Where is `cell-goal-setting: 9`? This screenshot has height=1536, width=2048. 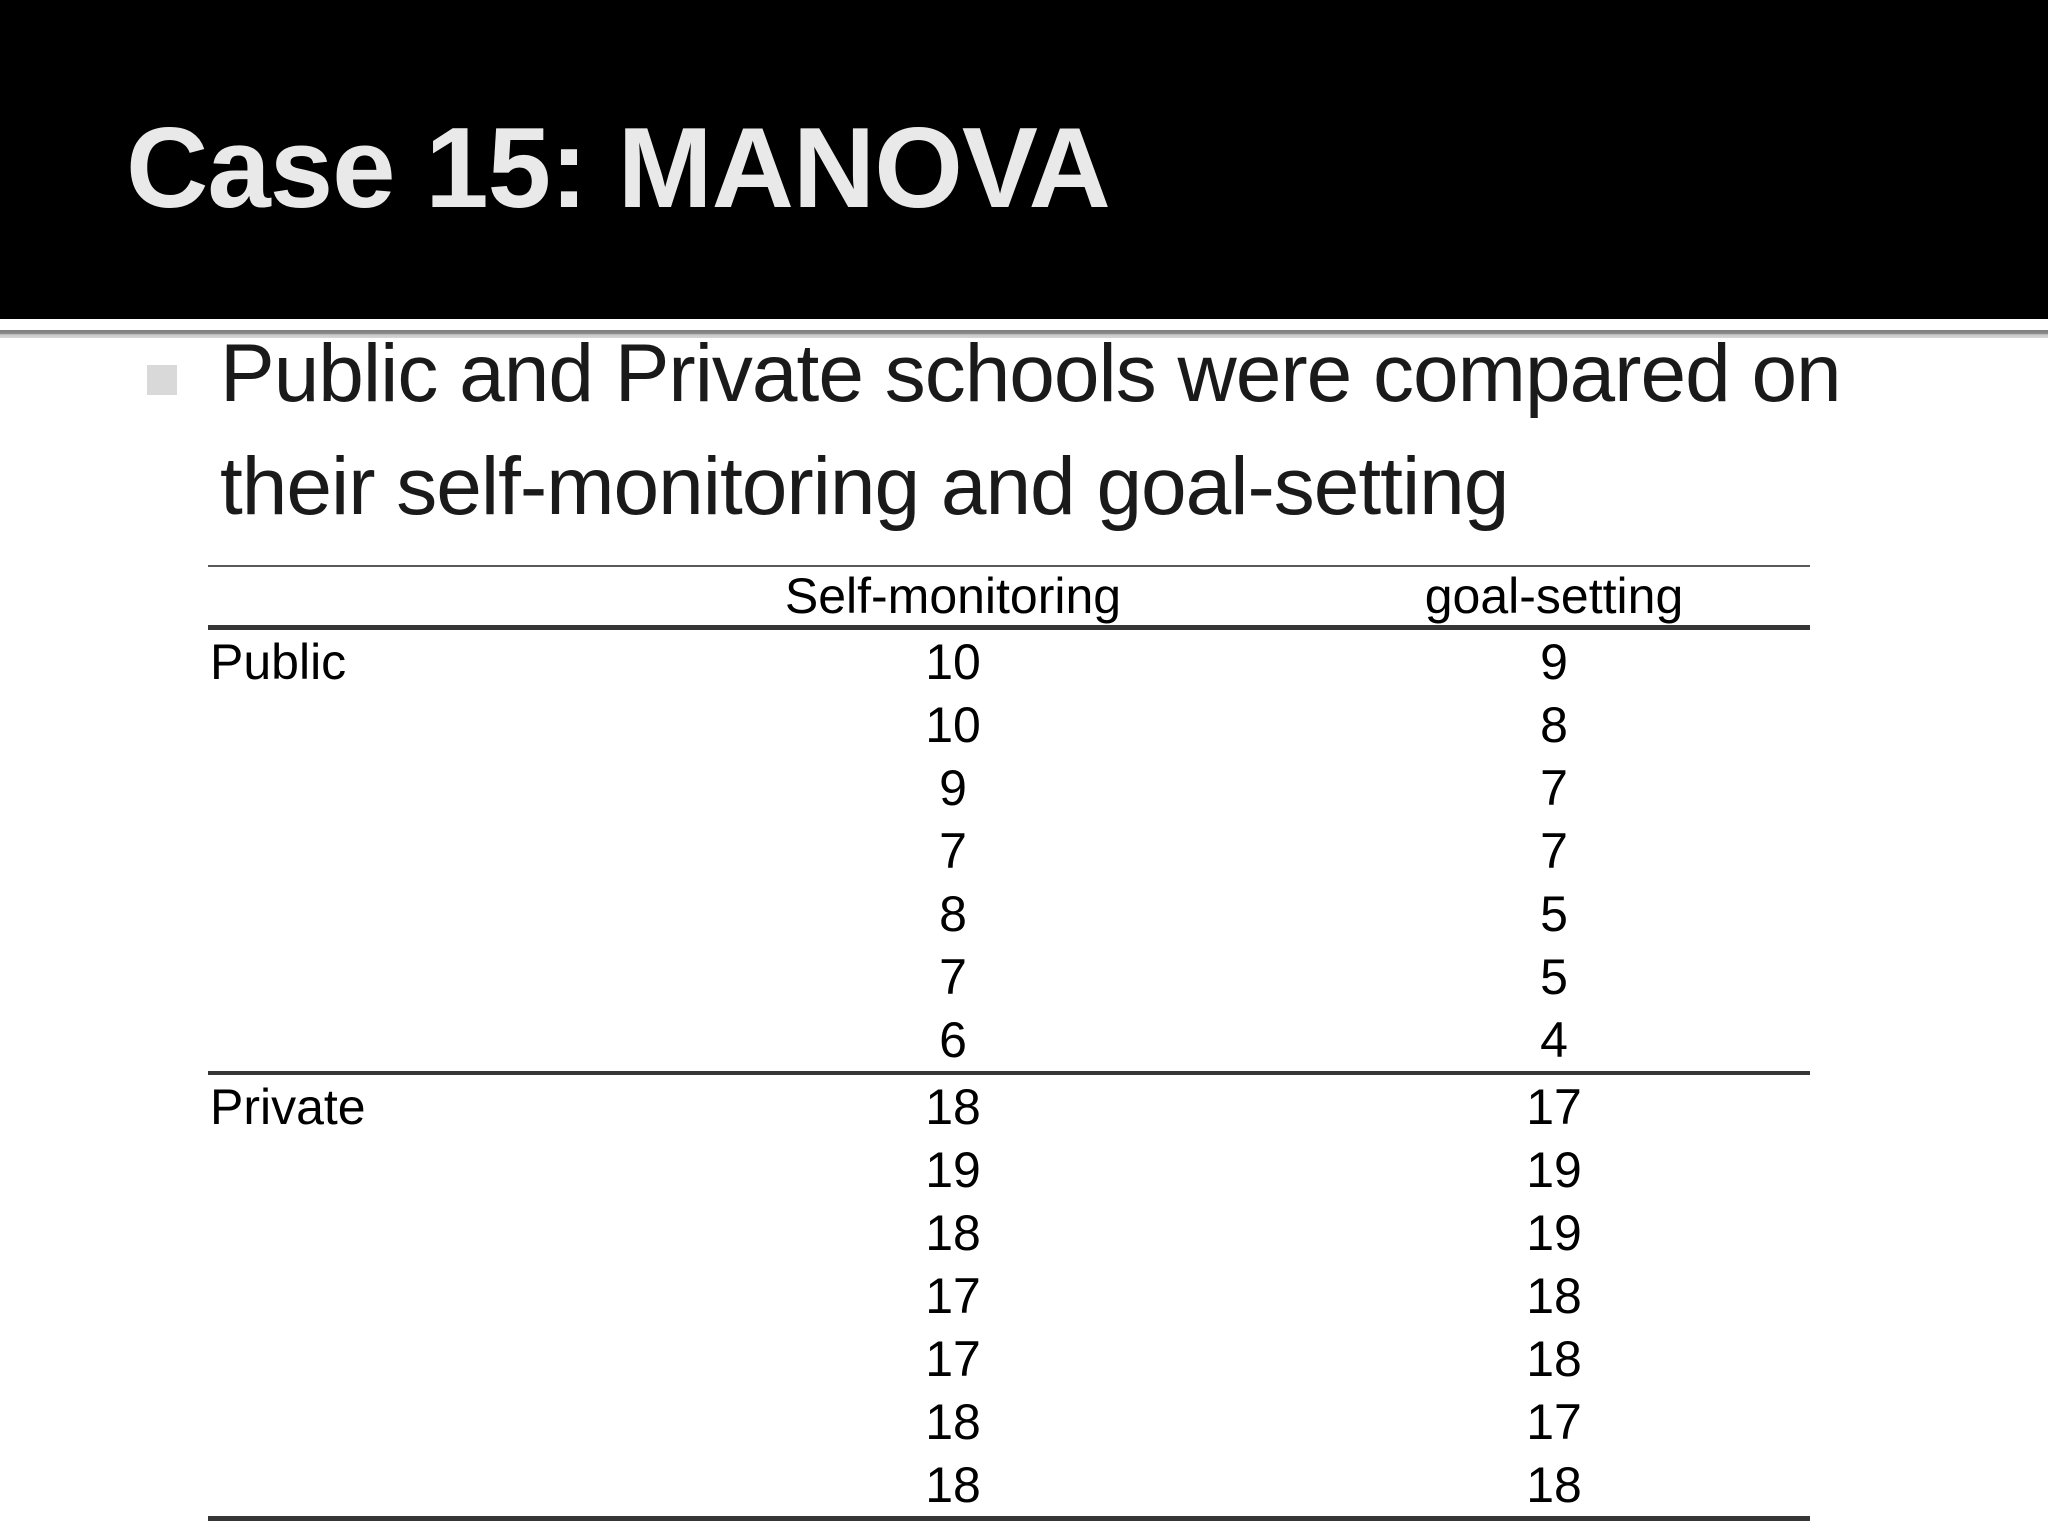
cell-goal-setting: 9 is located at coordinates (1554, 661).